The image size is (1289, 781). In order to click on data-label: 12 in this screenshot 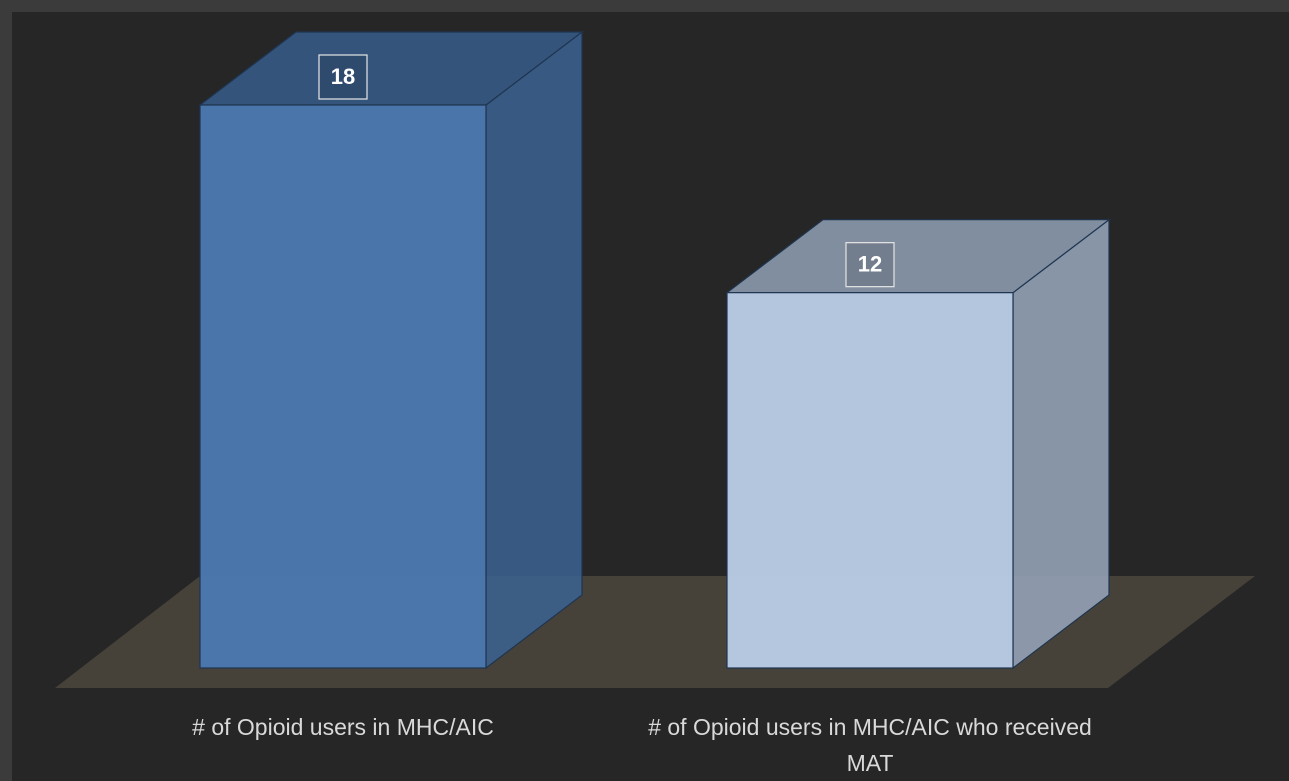, I will do `click(870, 263)`.